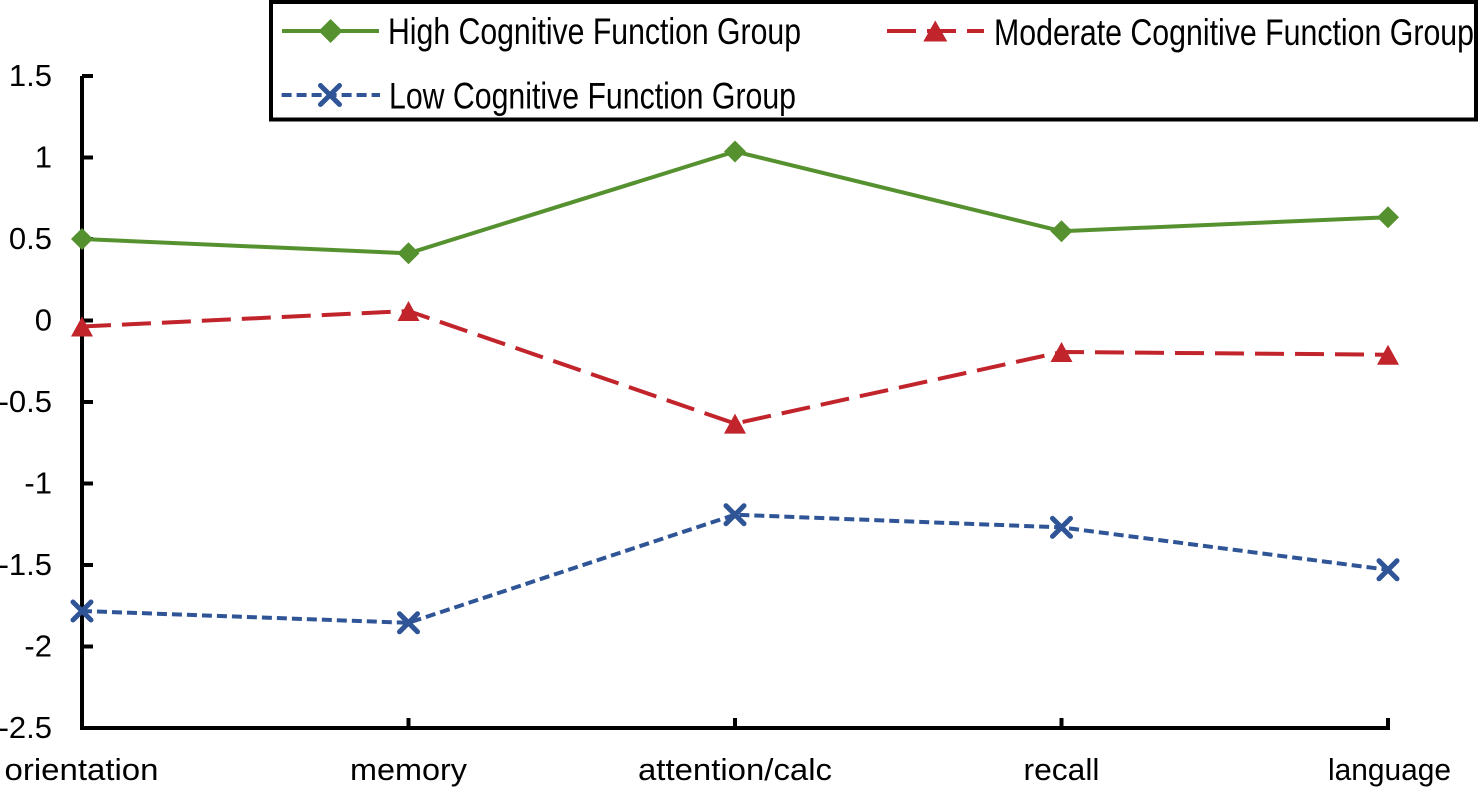 The image size is (1479, 787). What do you see at coordinates (30, 75) in the screenshot?
I see `svg-text: 1.5` at bounding box center [30, 75].